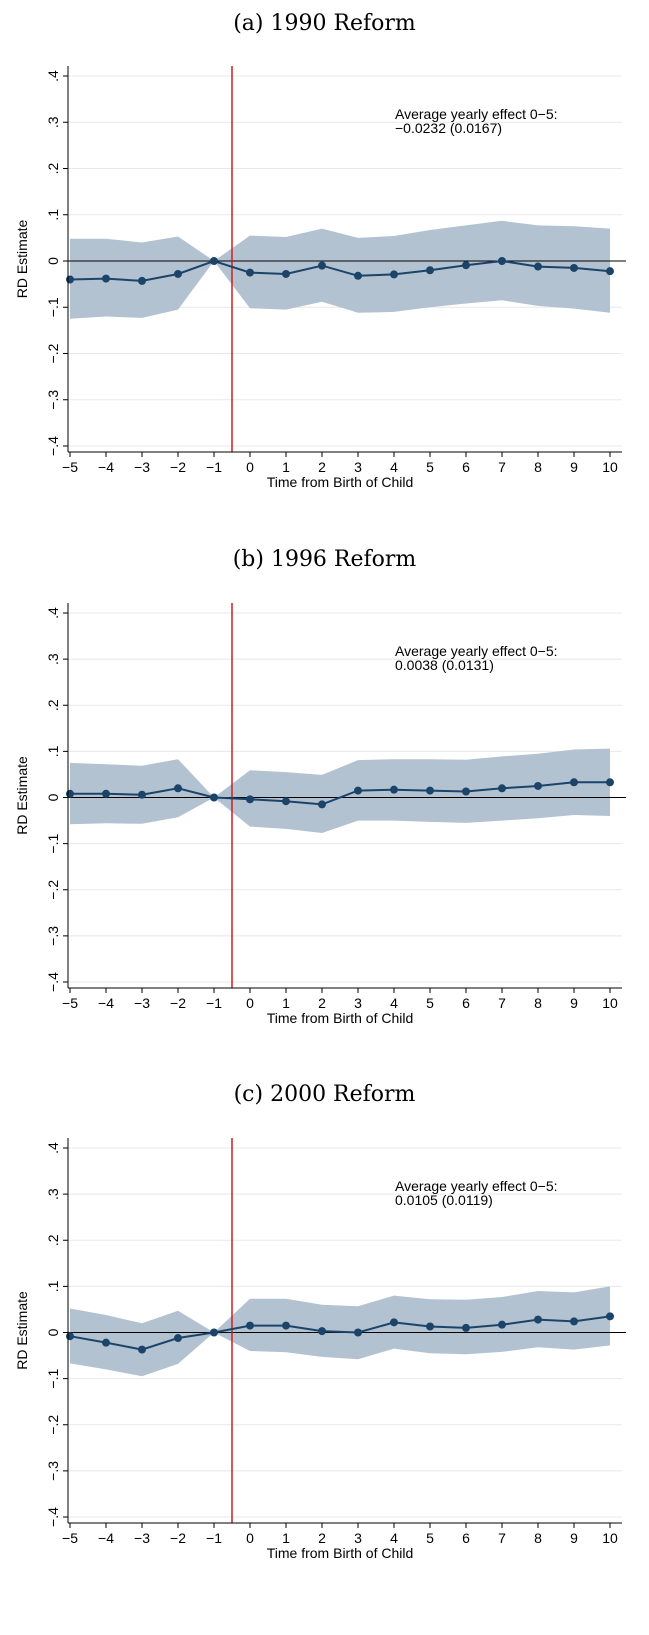  Describe the element at coordinates (53, 1517) in the screenshot. I see `y-tick-label: −.4` at that location.